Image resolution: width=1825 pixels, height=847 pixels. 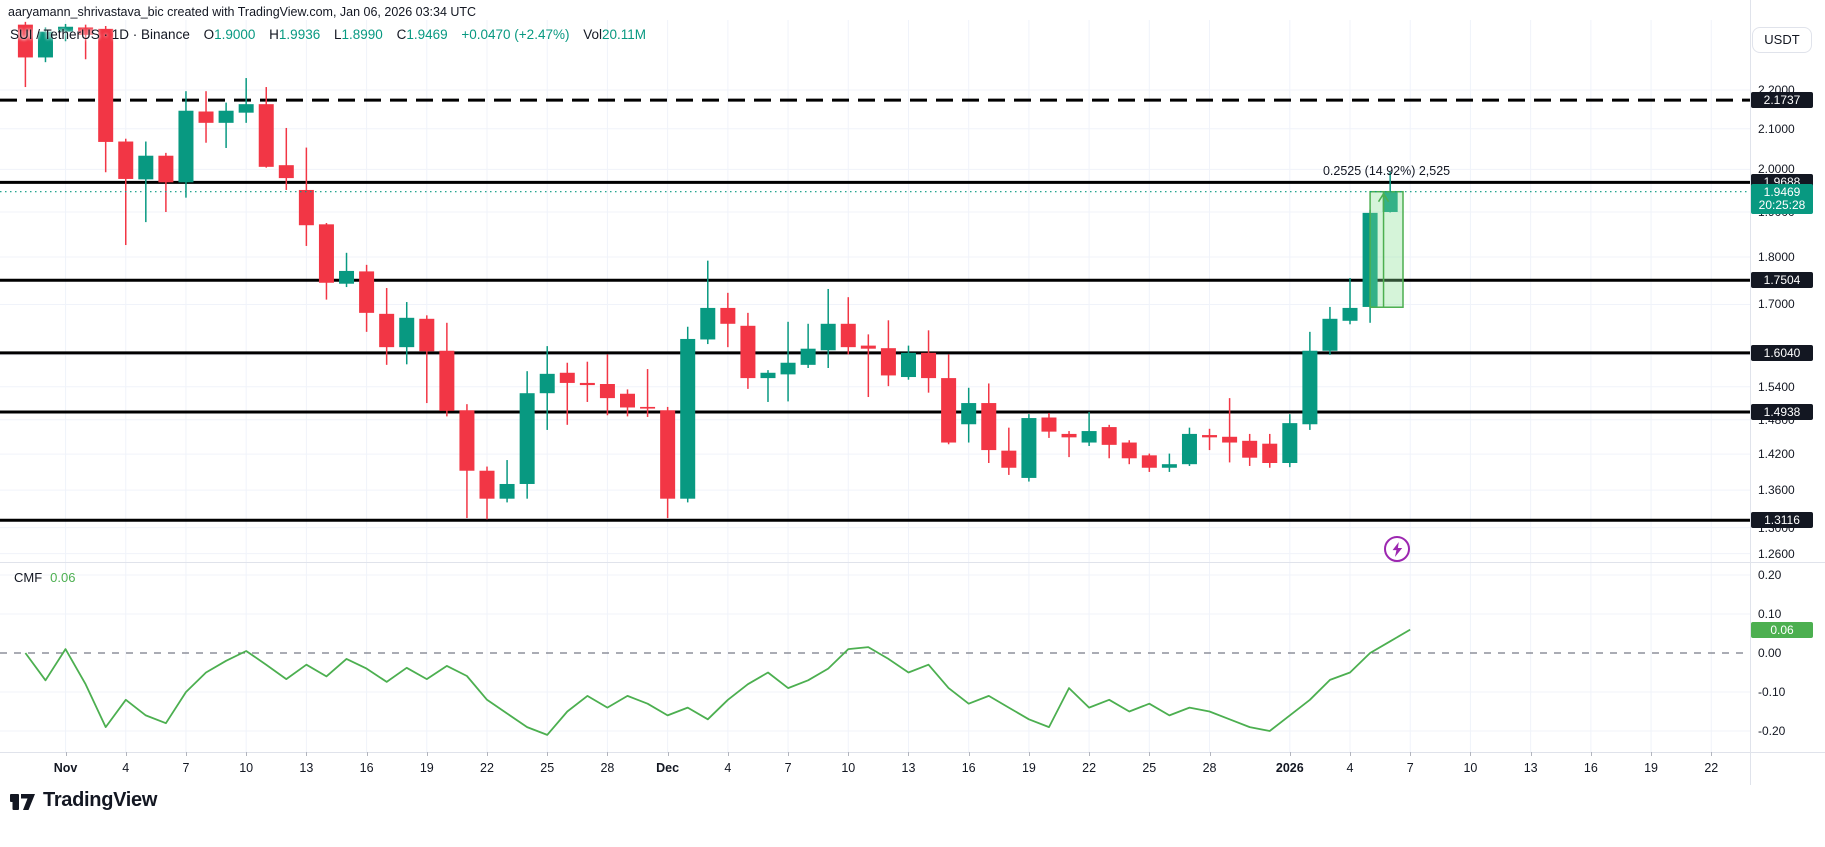 What do you see at coordinates (426, 768) in the screenshot?
I see `time-axis-label: 19` at bounding box center [426, 768].